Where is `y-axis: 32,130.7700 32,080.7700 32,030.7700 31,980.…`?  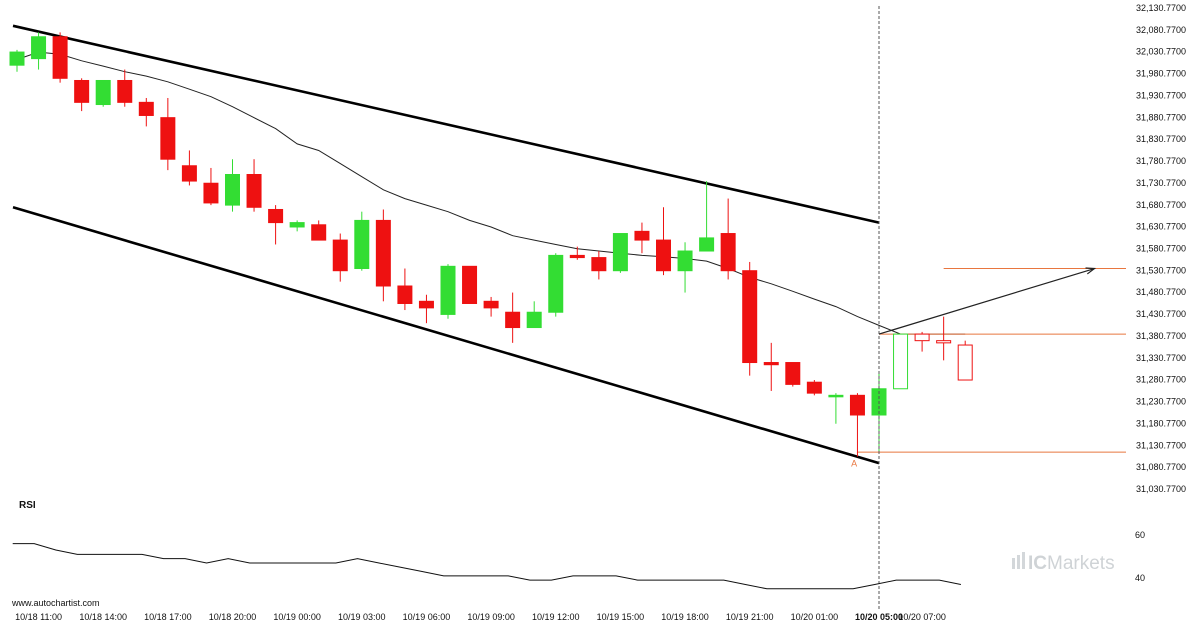
y-axis: 32,130.7700 32,080.7700 32,030.7700 31,980.… is located at coordinates (1161, 248).